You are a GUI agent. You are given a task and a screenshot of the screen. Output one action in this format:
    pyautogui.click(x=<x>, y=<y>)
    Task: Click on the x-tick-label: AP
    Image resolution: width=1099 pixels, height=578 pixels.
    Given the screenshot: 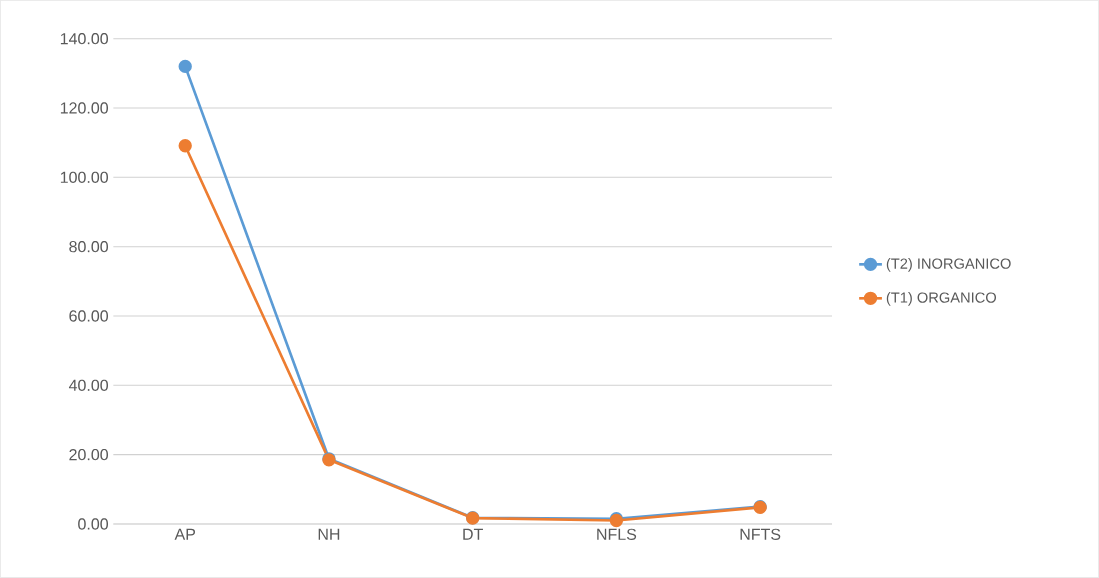 What is the action you would take?
    pyautogui.click(x=185, y=534)
    